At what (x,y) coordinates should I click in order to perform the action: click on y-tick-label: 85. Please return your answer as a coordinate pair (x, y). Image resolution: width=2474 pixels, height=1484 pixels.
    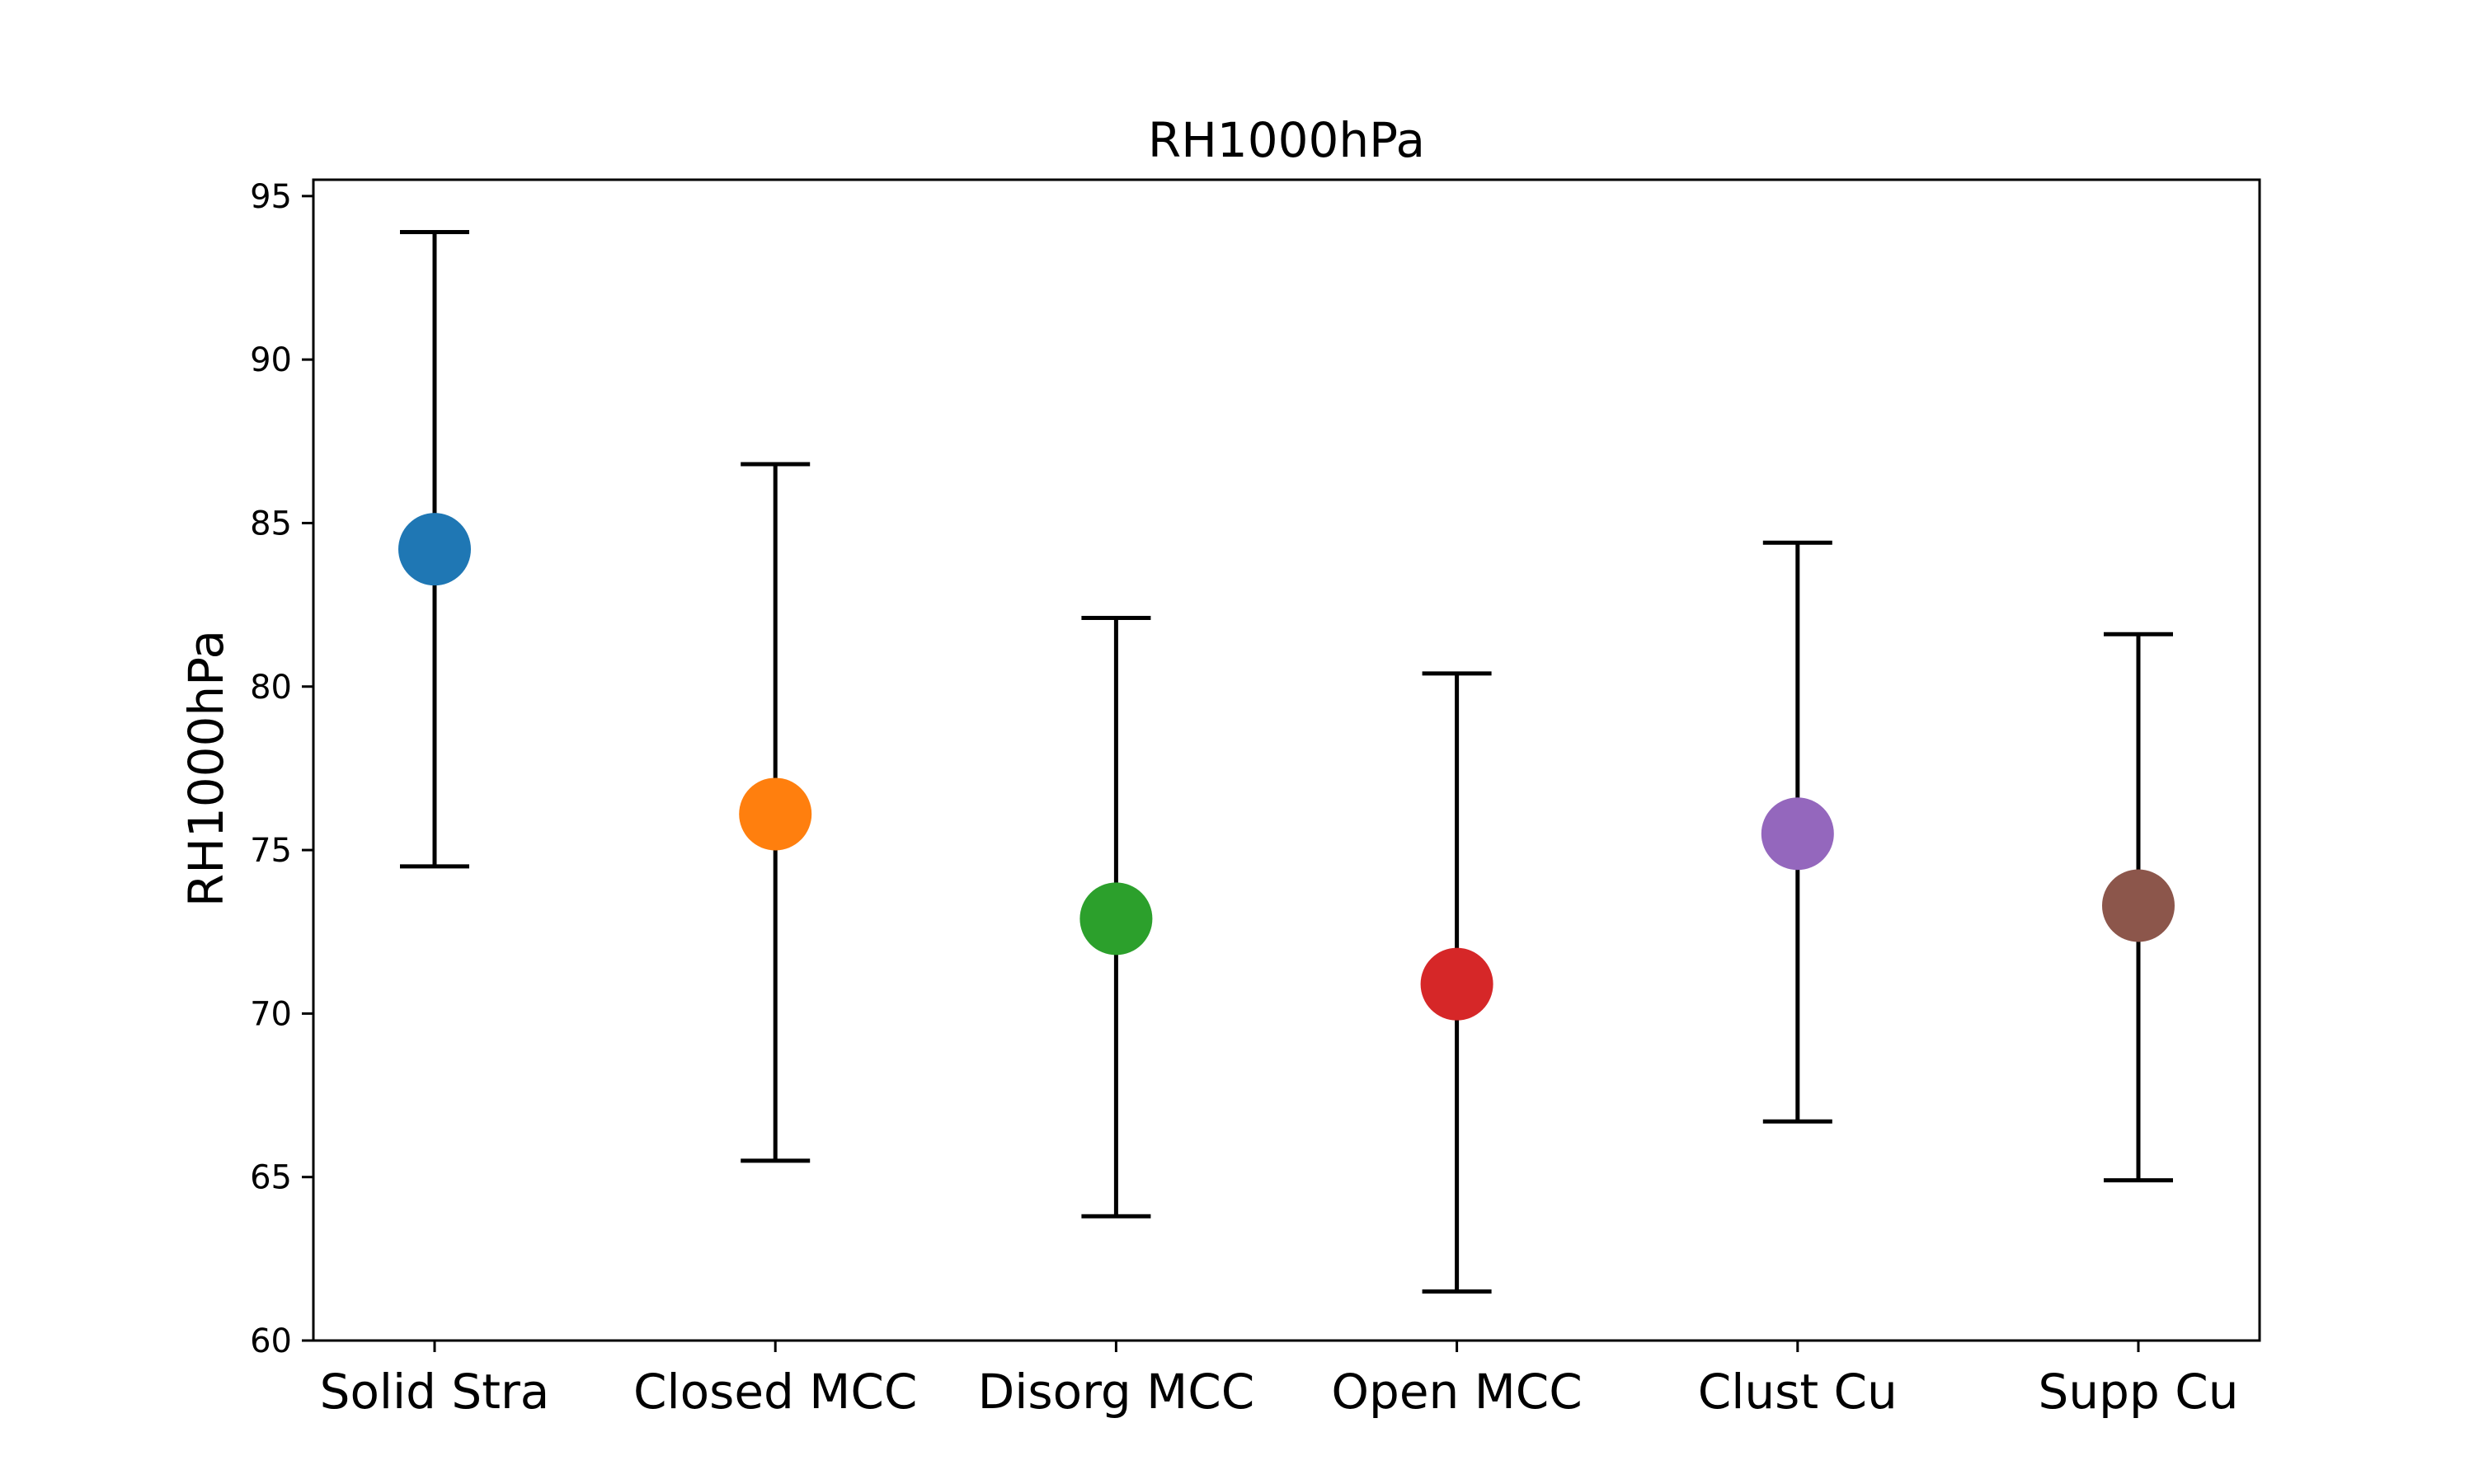
    Looking at the image, I should click on (271, 523).